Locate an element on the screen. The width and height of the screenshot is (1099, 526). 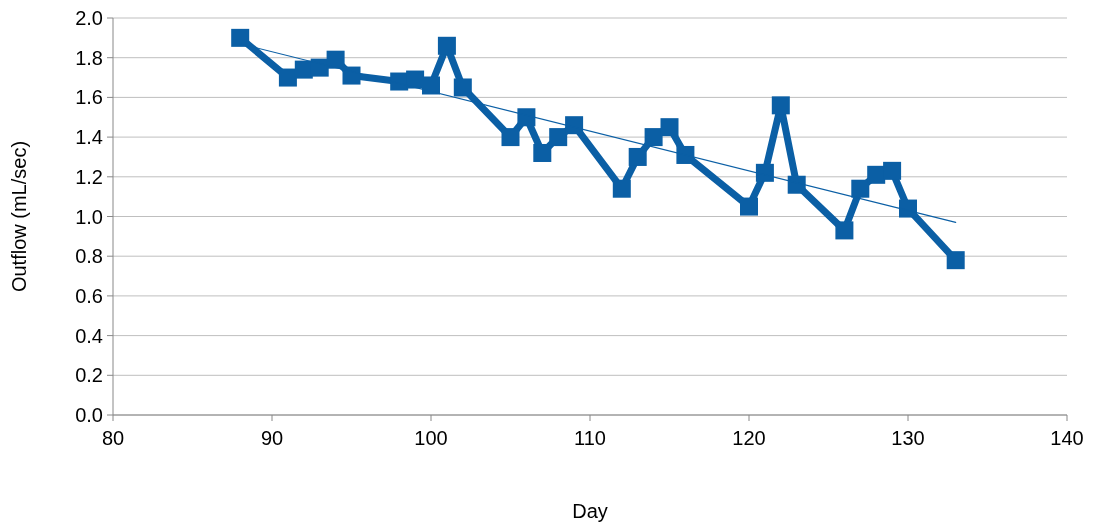
y-tick-label: 0.2 is located at coordinates (89, 375).